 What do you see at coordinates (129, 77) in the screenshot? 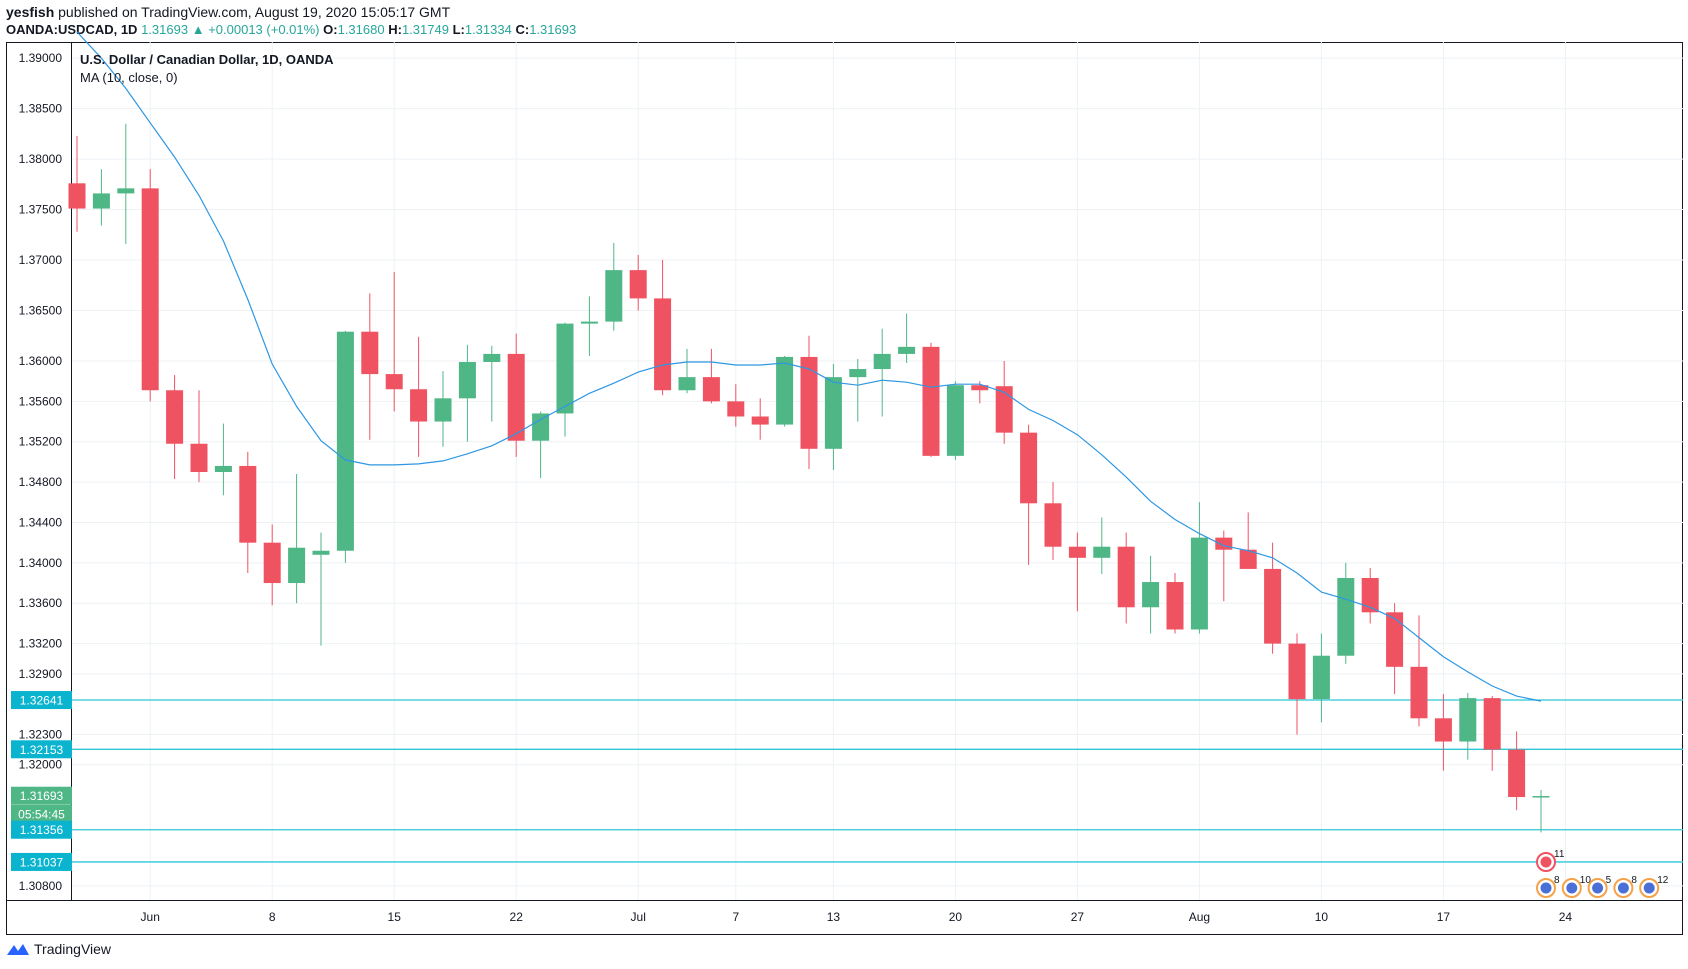
I see `ma-legend: MA (10, close, 0)` at bounding box center [129, 77].